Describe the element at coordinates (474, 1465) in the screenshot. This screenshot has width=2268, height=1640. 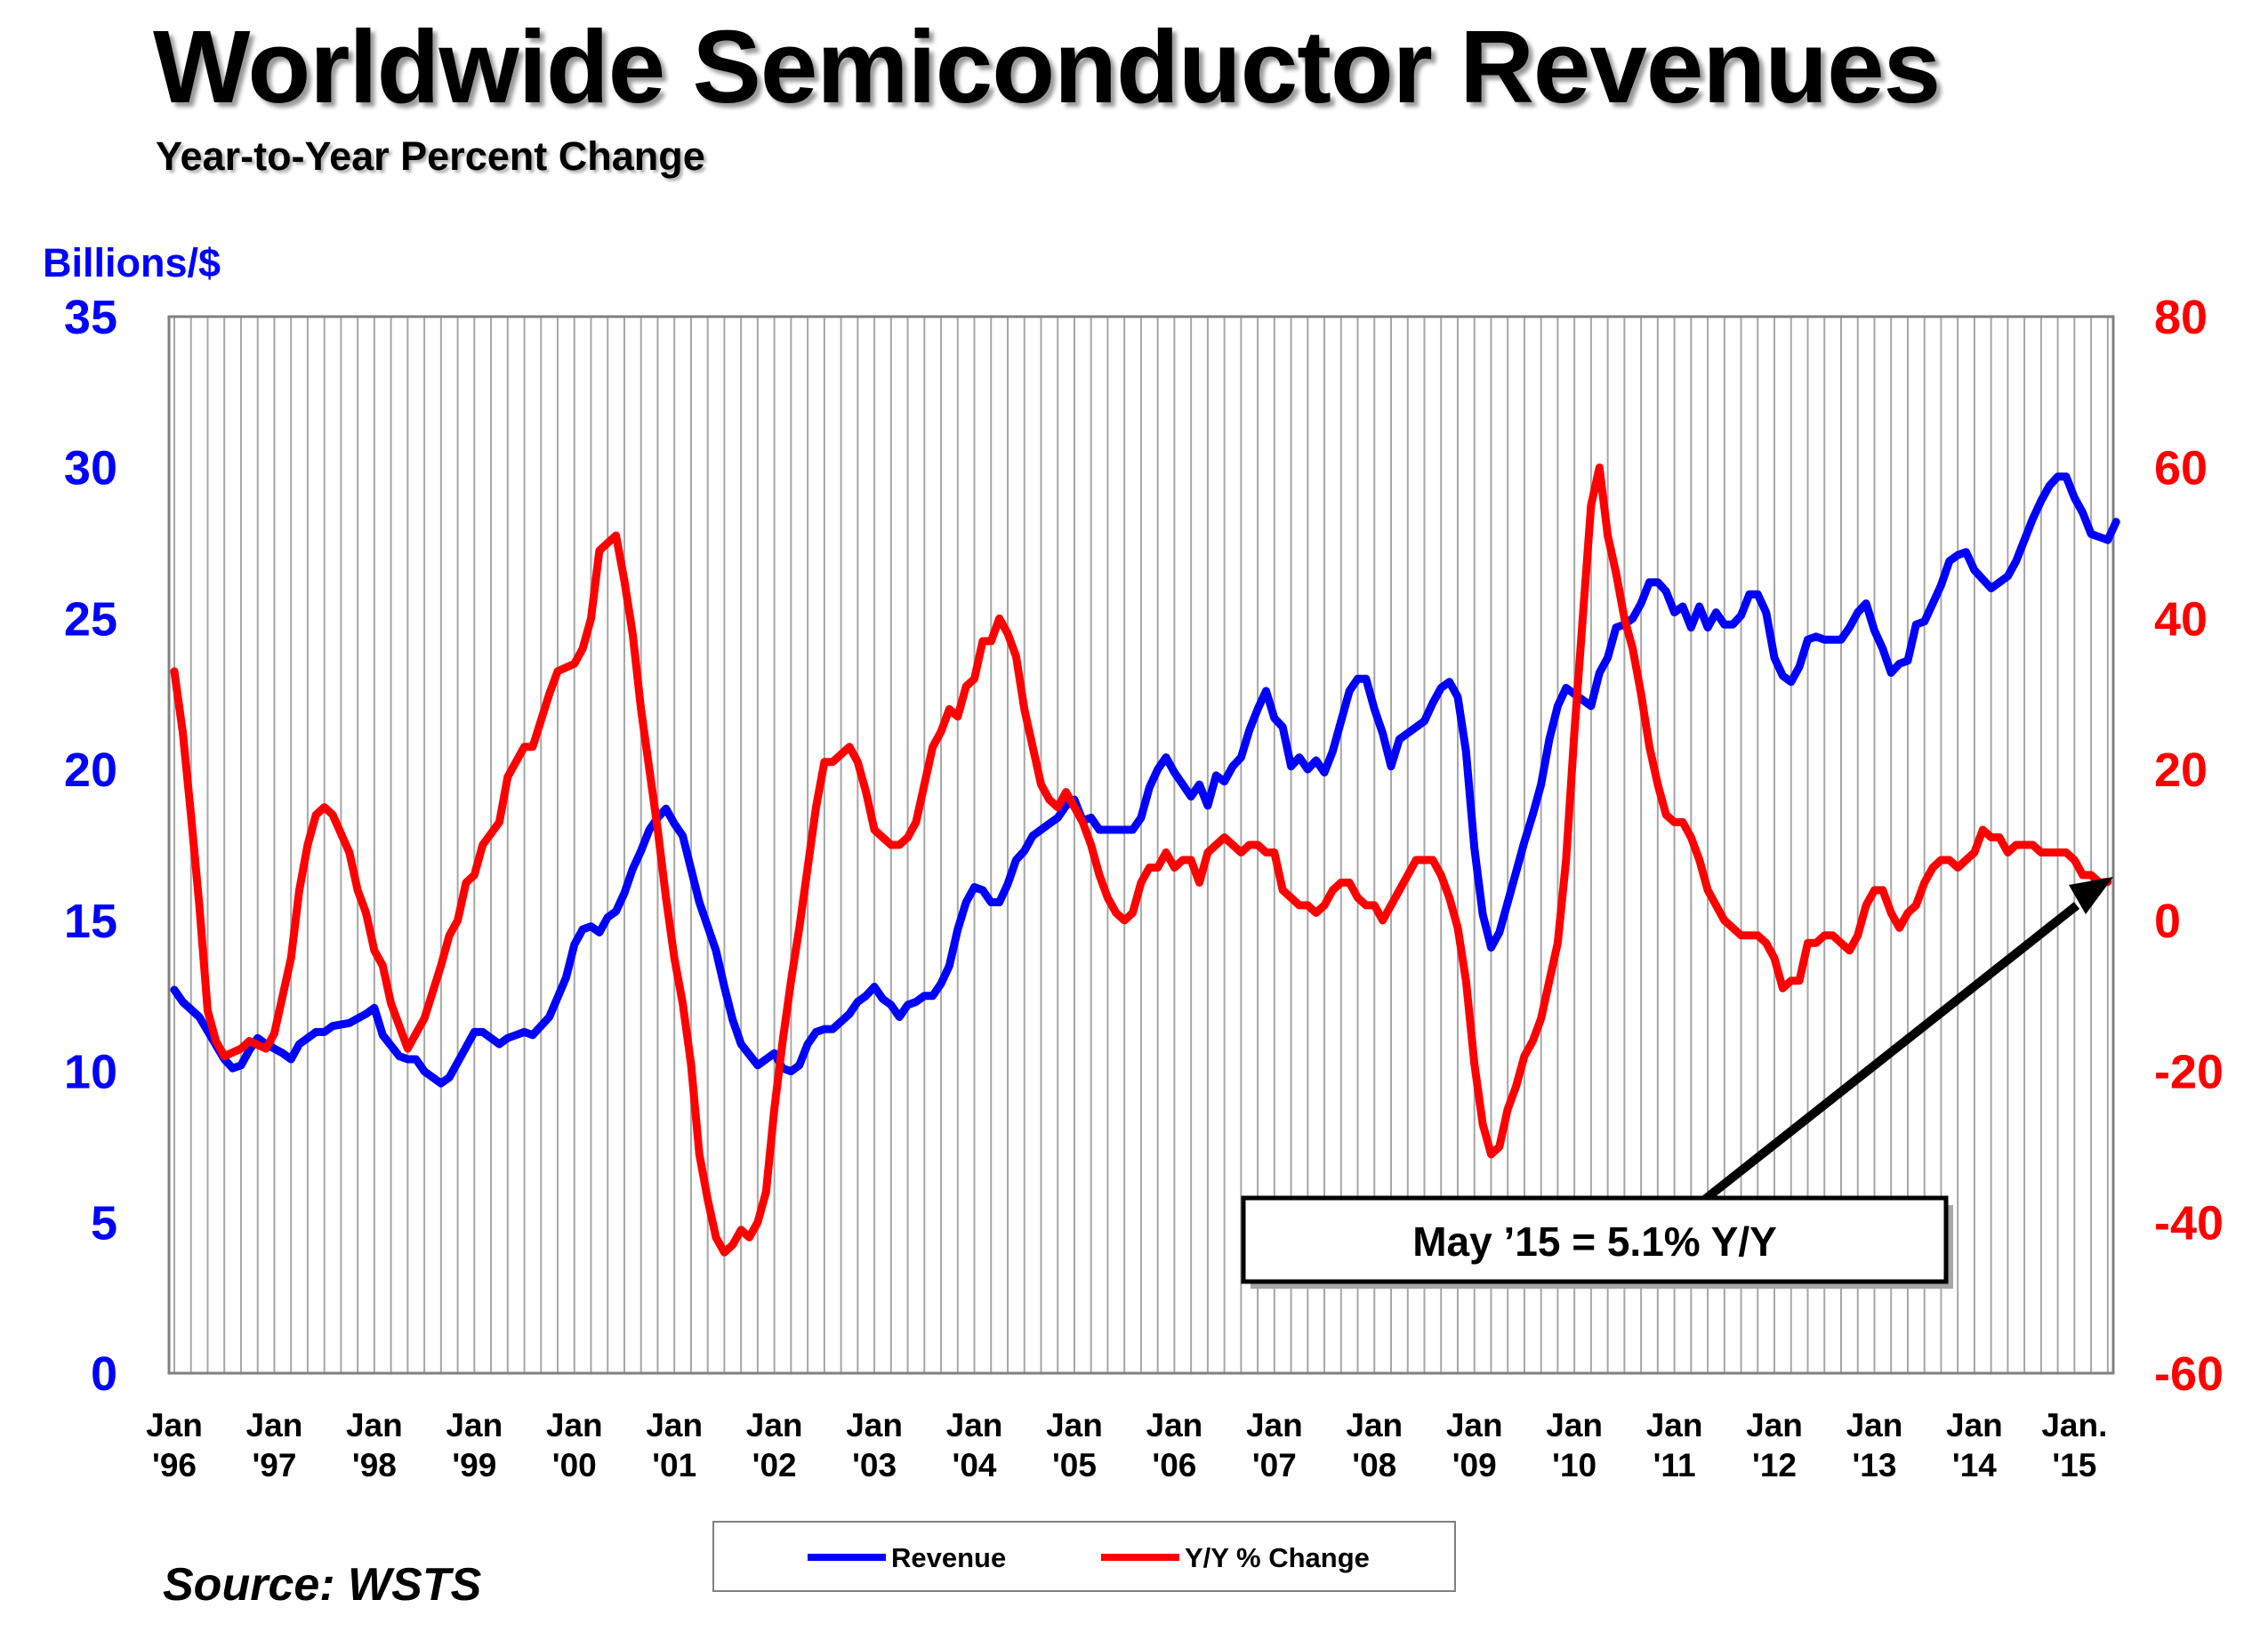
I see `x-tick-label-year: '99` at that location.